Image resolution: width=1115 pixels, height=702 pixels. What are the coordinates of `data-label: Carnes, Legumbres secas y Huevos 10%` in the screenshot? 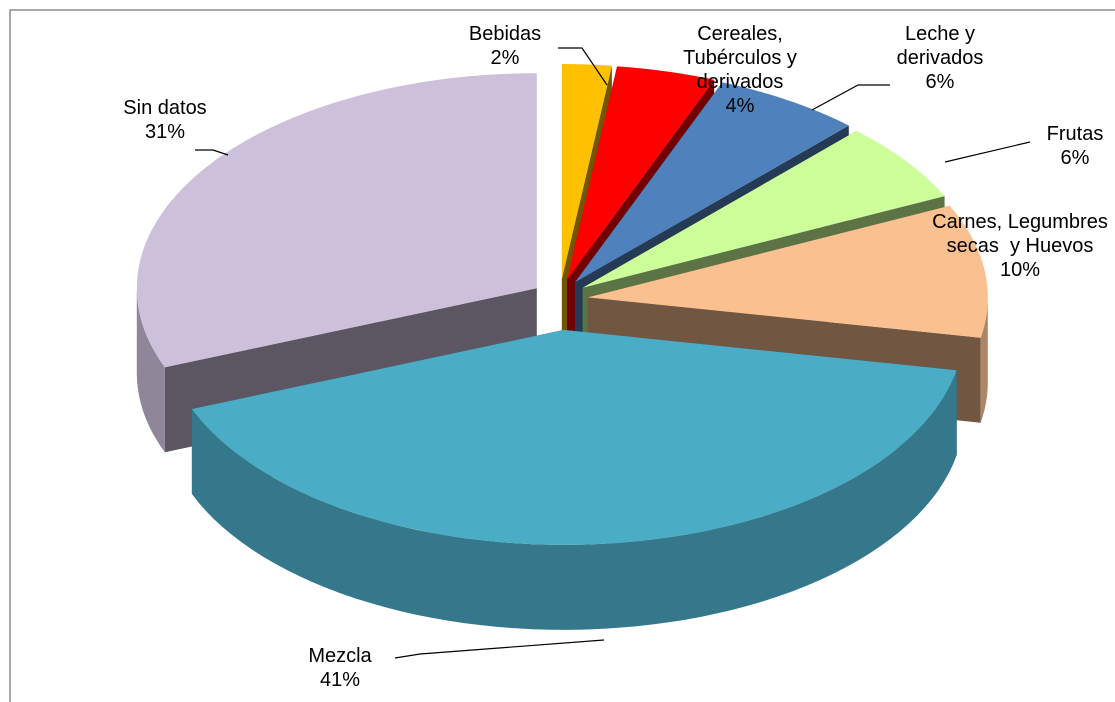 It's located at (1020, 246).